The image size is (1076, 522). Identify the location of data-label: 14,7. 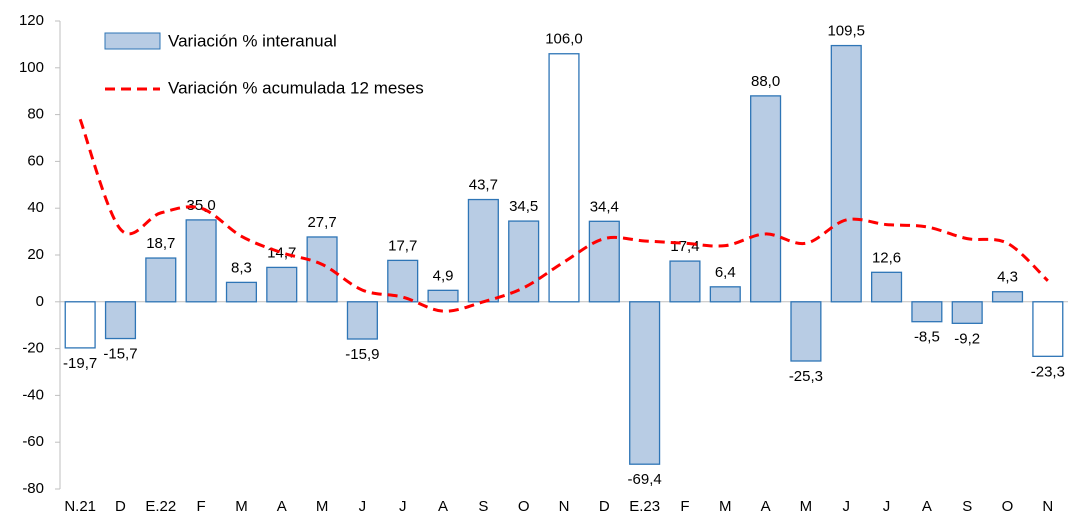
(281, 252).